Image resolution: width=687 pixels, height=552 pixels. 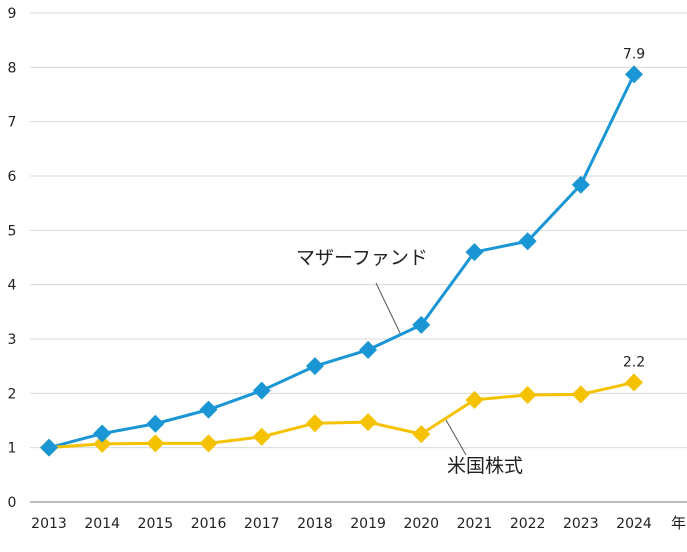 What do you see at coordinates (581, 524) in the screenshot?
I see `x-tick-label: 2023` at bounding box center [581, 524].